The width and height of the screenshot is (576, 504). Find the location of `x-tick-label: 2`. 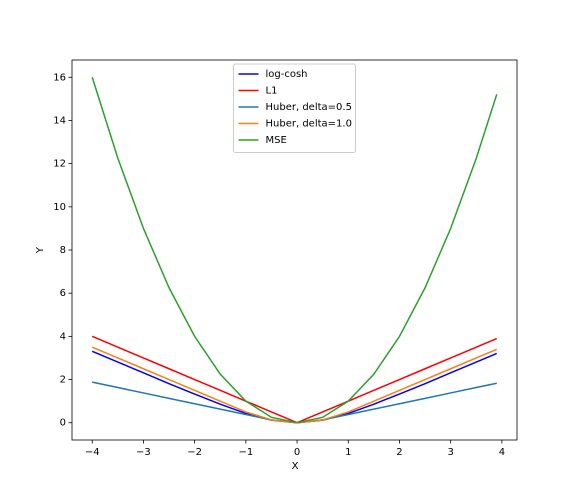

x-tick-label: 2 is located at coordinates (399, 452).